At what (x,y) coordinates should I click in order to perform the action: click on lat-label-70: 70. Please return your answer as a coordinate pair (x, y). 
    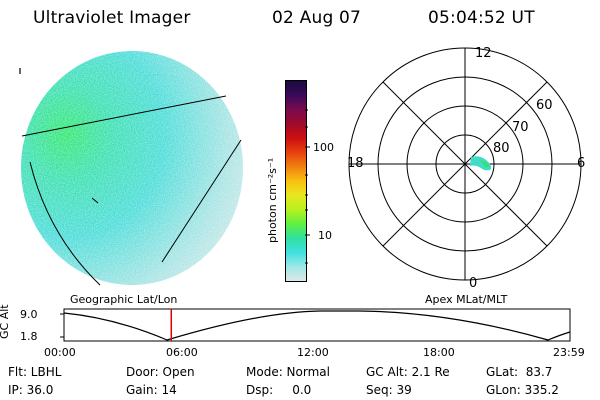
    Looking at the image, I should click on (520, 127).